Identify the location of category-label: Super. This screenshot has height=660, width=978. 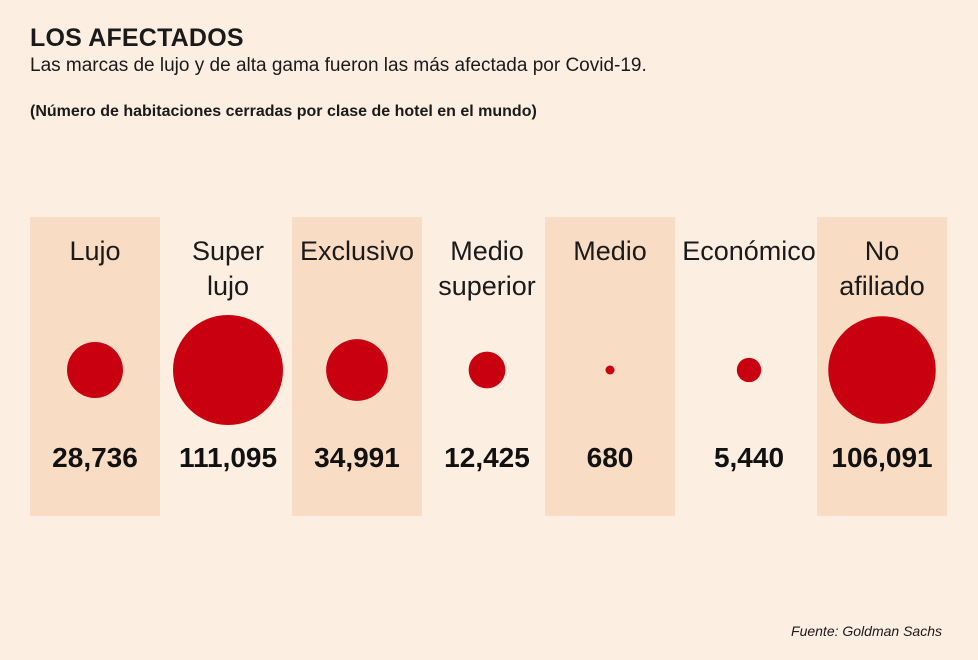
(228, 251).